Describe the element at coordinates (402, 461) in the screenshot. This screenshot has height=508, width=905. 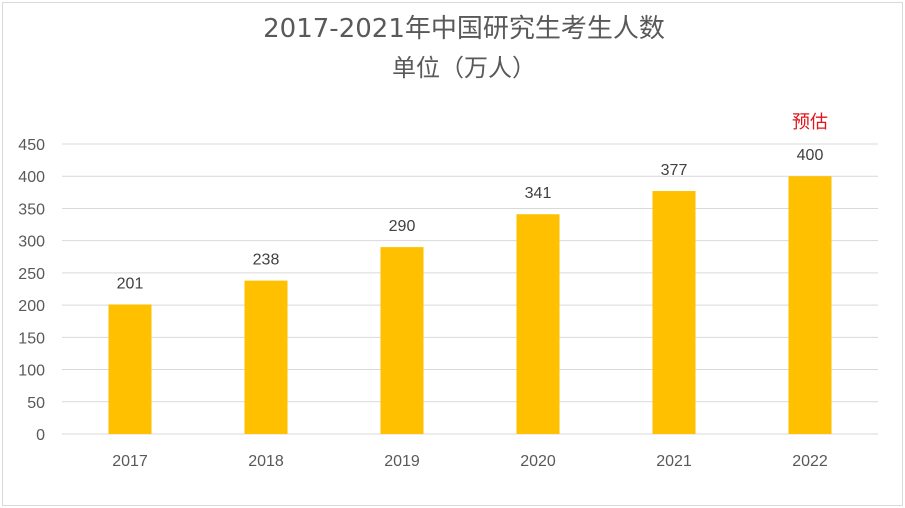
I see `x-tick-label: 2019` at that location.